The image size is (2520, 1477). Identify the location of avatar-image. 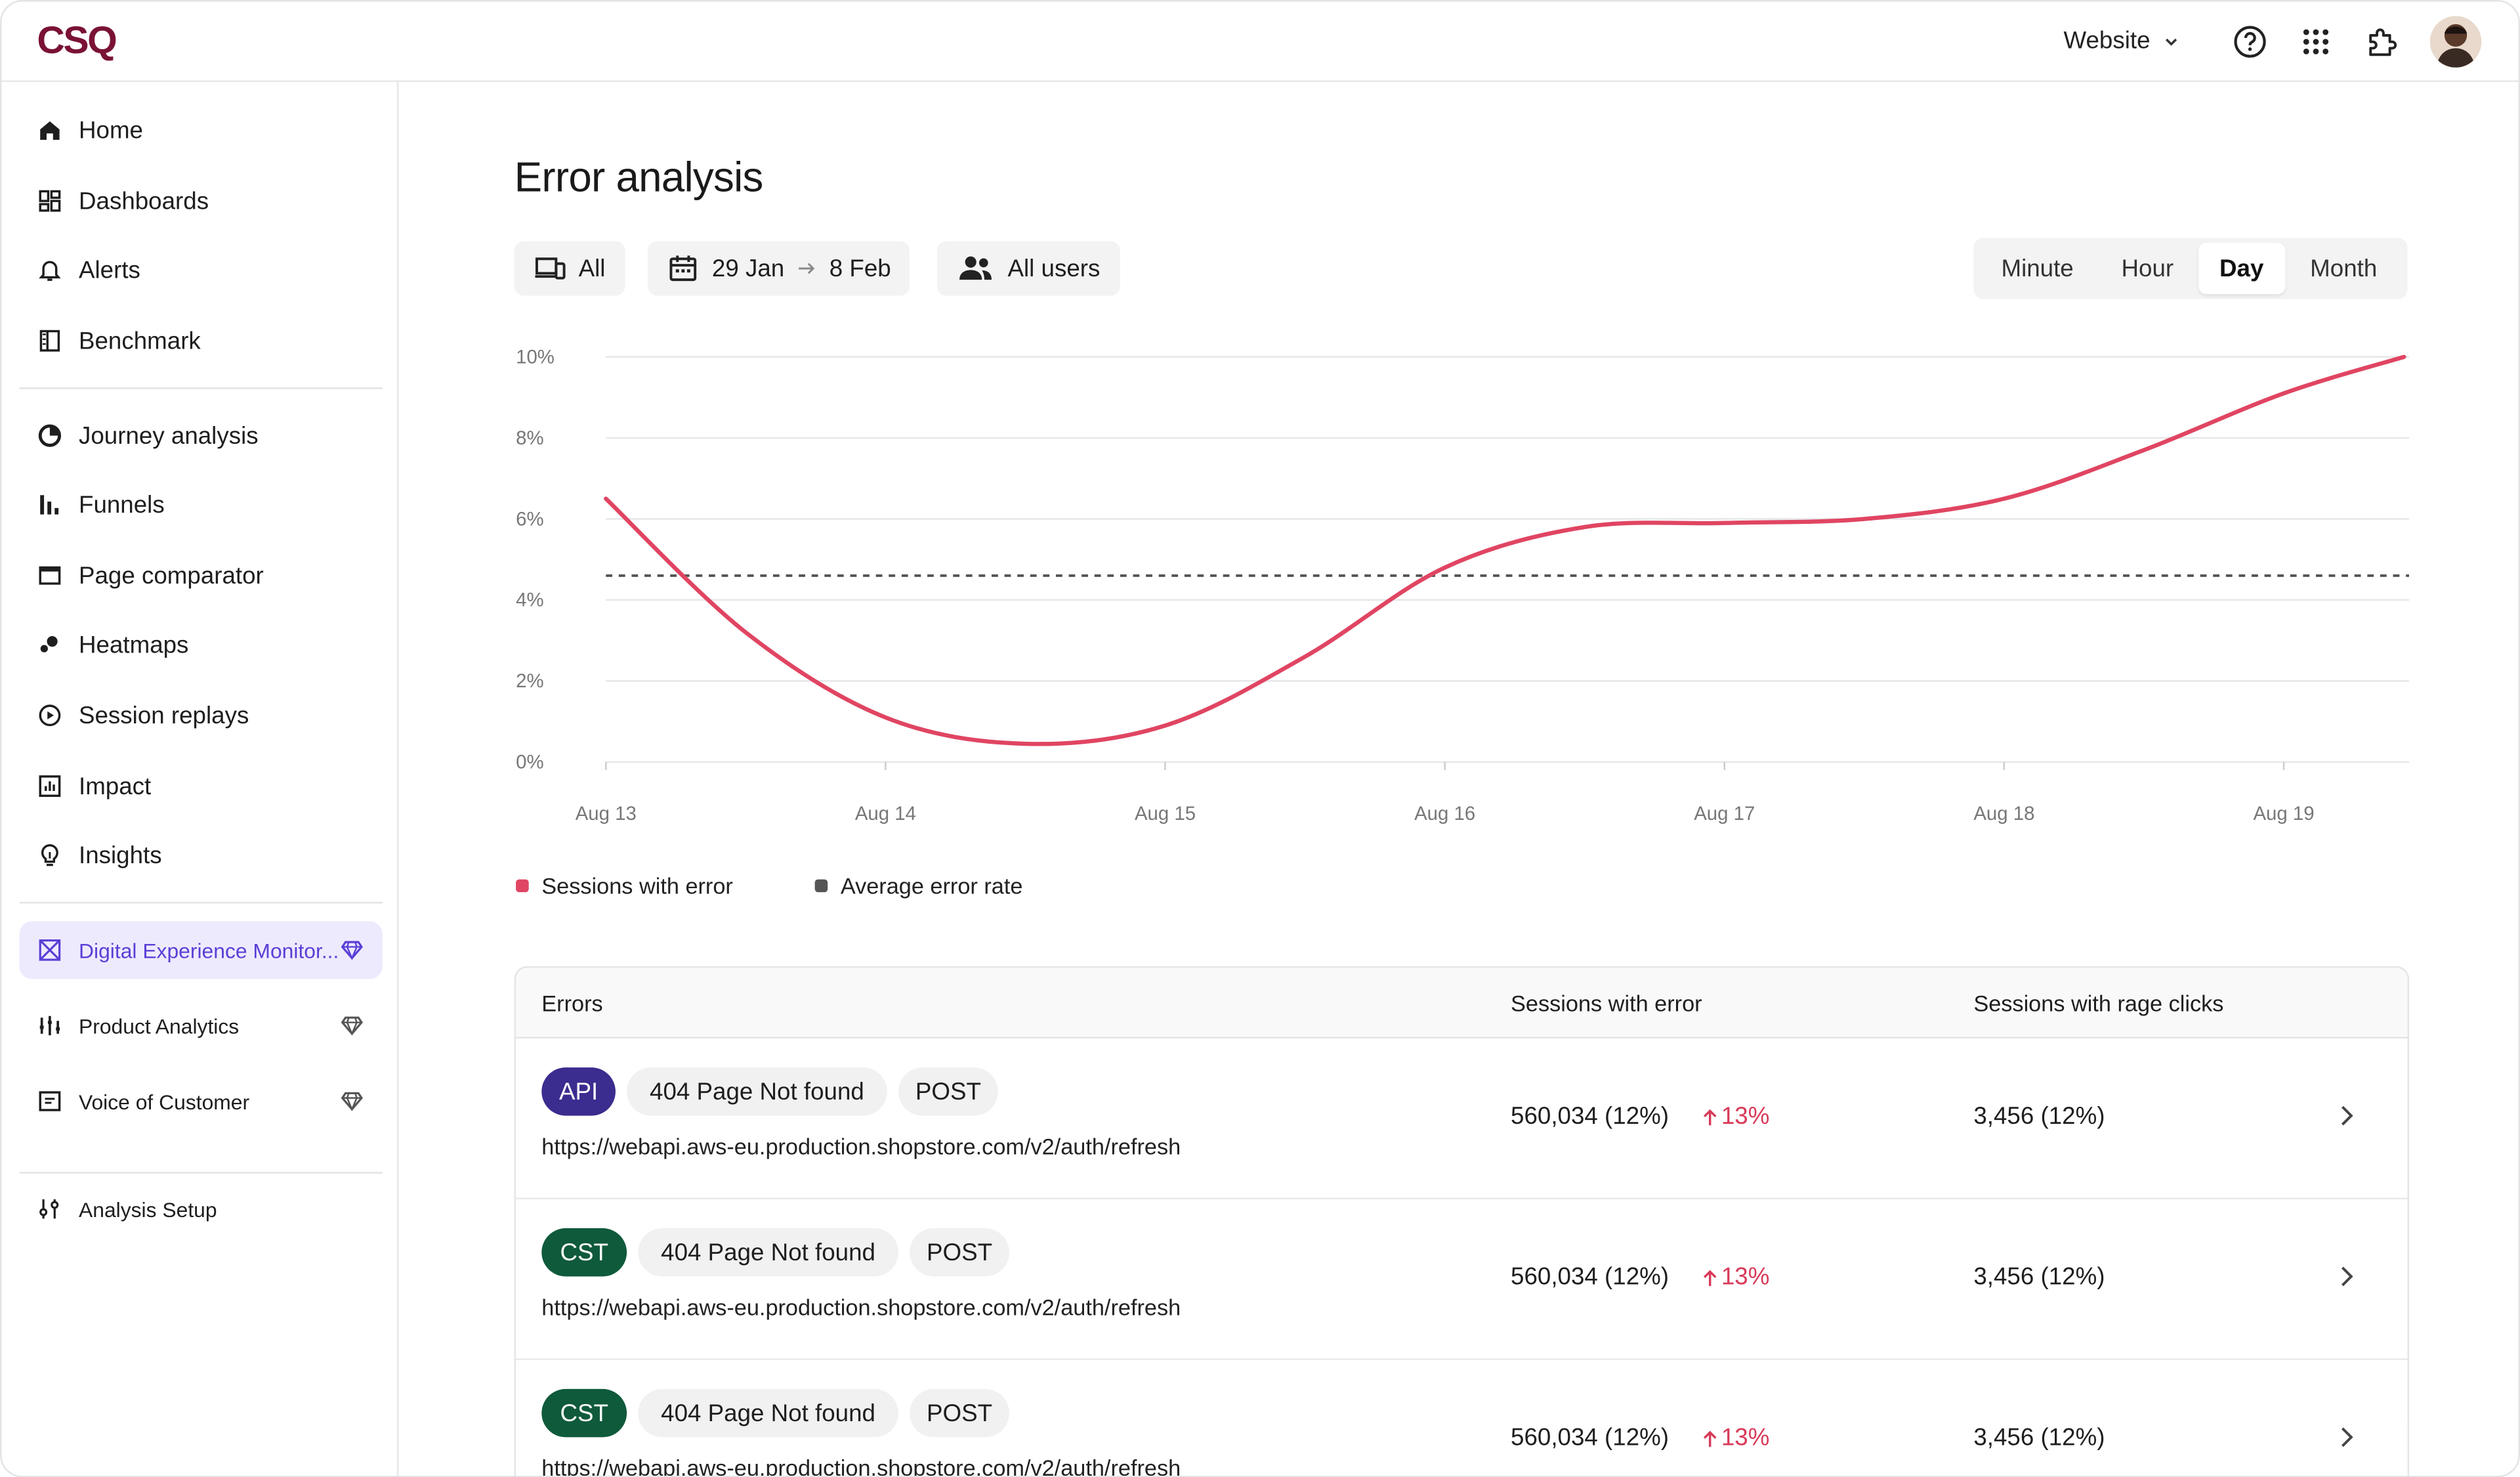
(2455, 42).